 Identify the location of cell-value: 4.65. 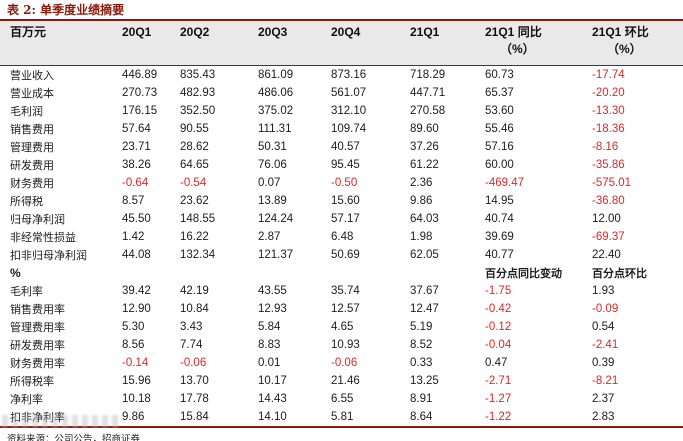
(342, 327).